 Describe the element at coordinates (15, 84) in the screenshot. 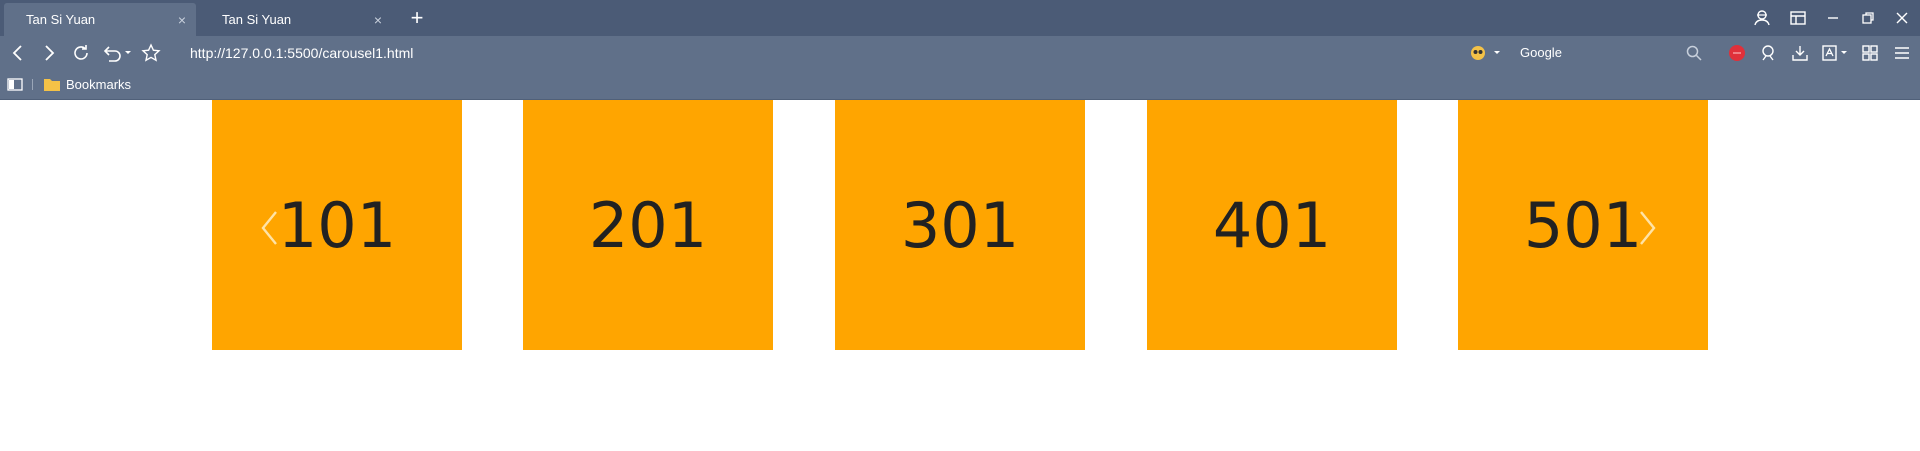

I see `sidebar-toggle-icon` at that location.